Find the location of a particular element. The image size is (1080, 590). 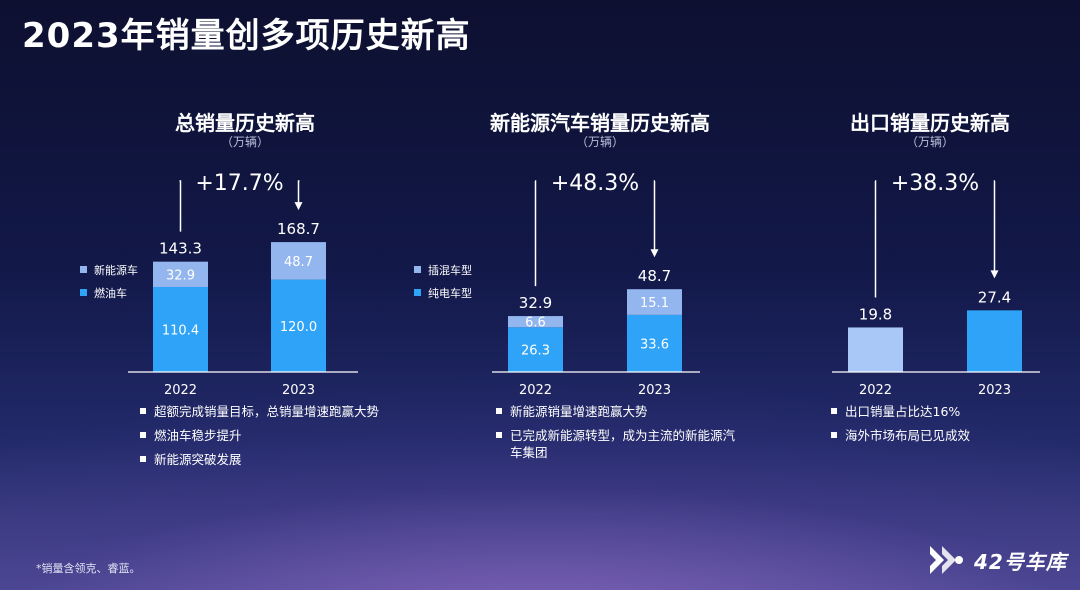

bar-total-label: 27.4 is located at coordinates (994, 297).